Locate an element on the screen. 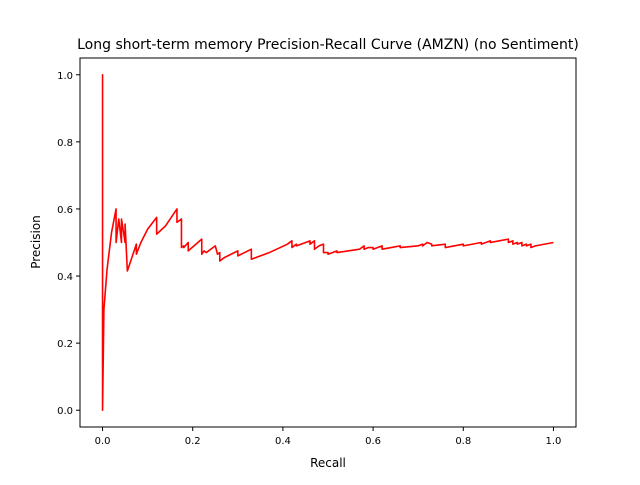 The image size is (640, 485). y-tick-label: 1.0 is located at coordinates (65, 76).